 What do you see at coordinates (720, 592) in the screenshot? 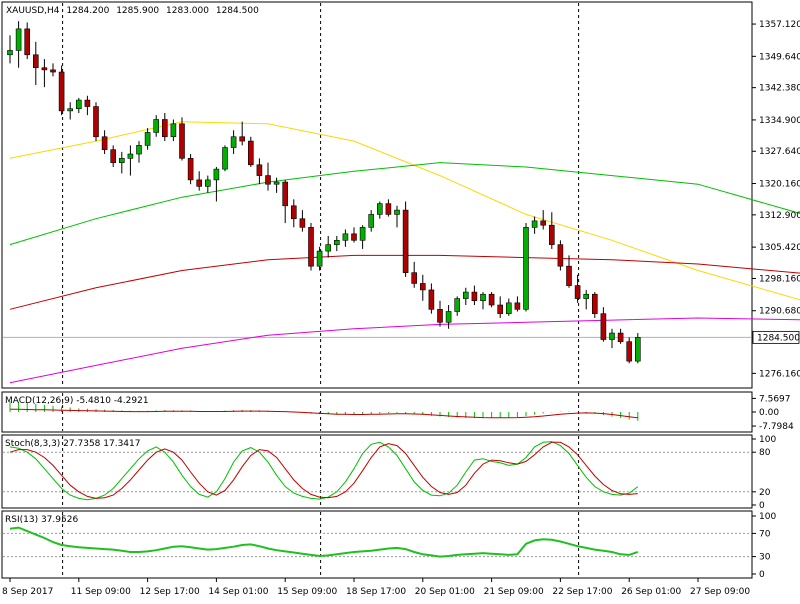
I see `time-tick-label: 27 Sep 09:00` at bounding box center [720, 592].